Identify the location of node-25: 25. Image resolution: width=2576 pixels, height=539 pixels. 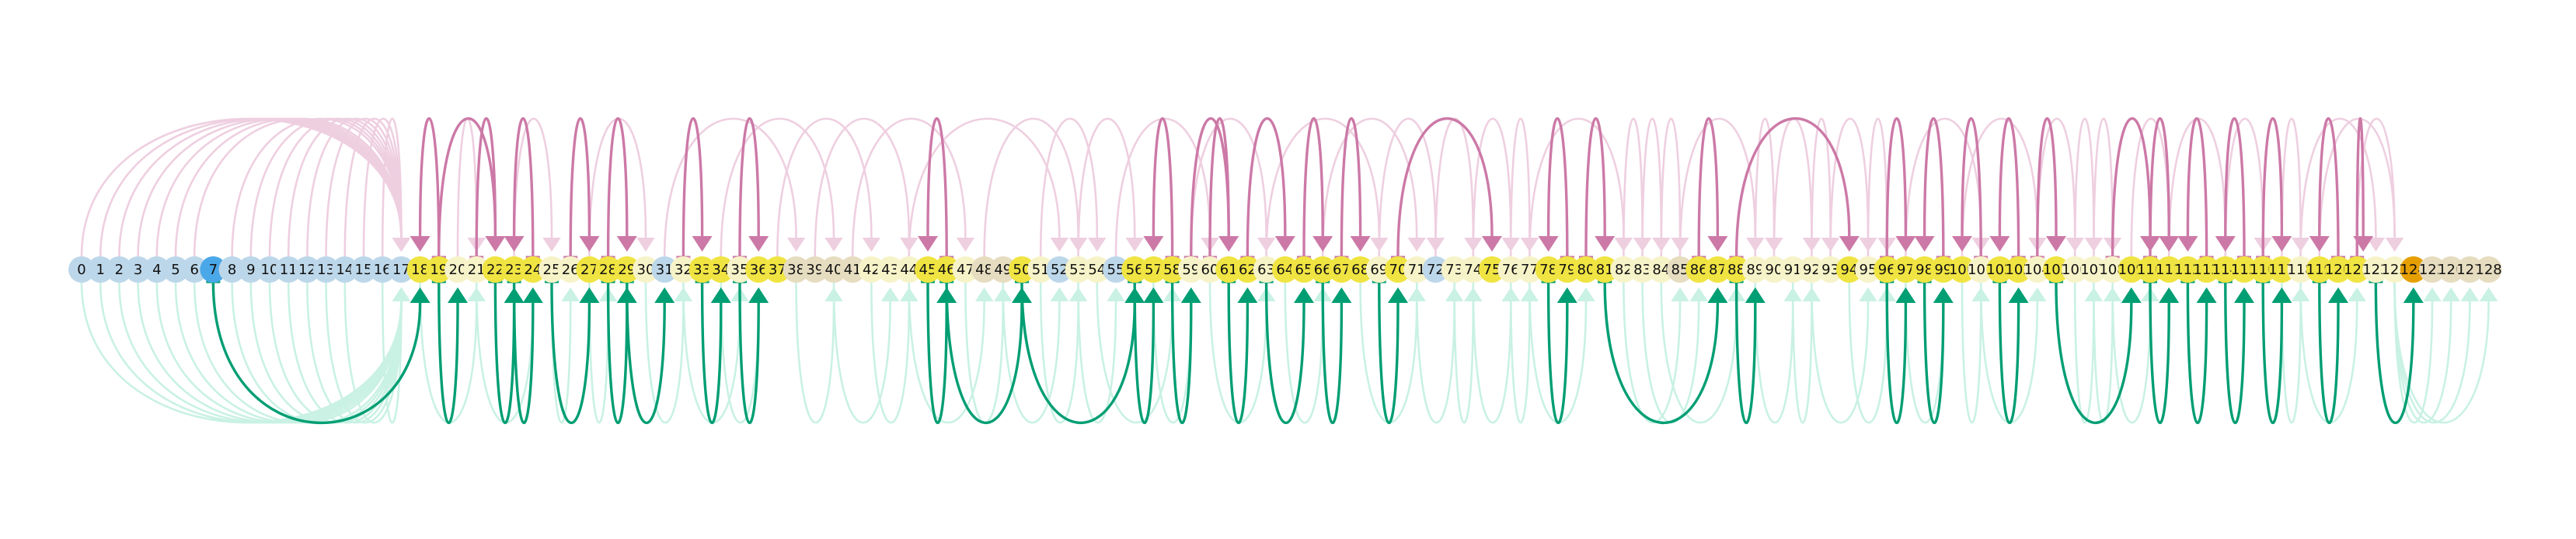
(552, 269).